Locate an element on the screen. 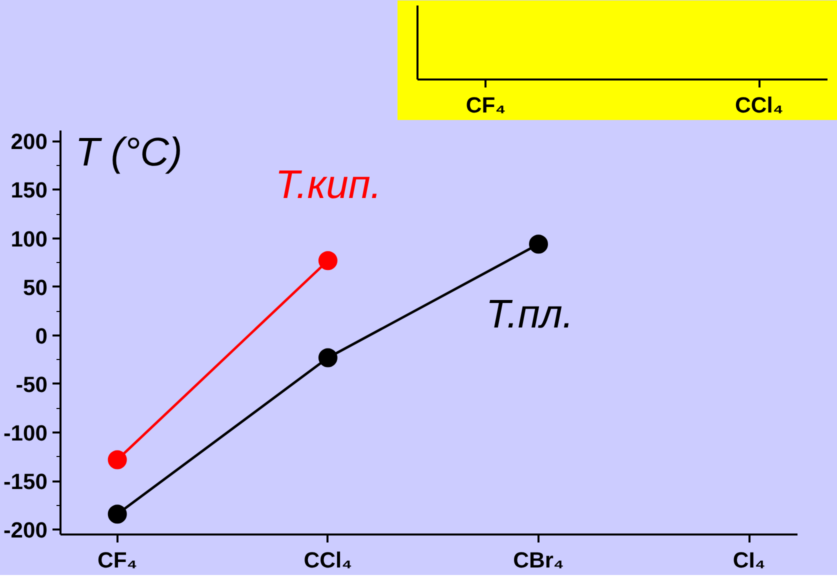 The width and height of the screenshot is (837, 583). series-label: Т.пл. is located at coordinates (530, 314).